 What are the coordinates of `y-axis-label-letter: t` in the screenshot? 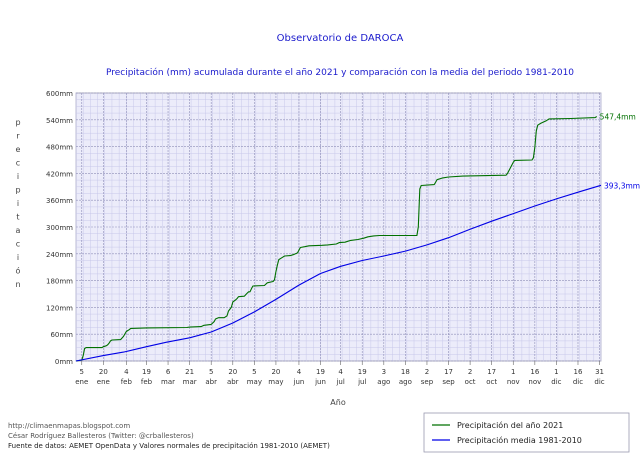 It's located at (17, 217).